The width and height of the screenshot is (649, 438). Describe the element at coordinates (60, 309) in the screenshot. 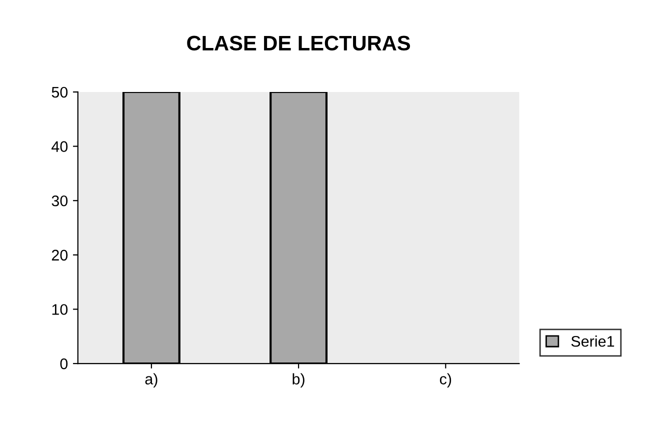

I see `y-tick-label: 10` at that location.